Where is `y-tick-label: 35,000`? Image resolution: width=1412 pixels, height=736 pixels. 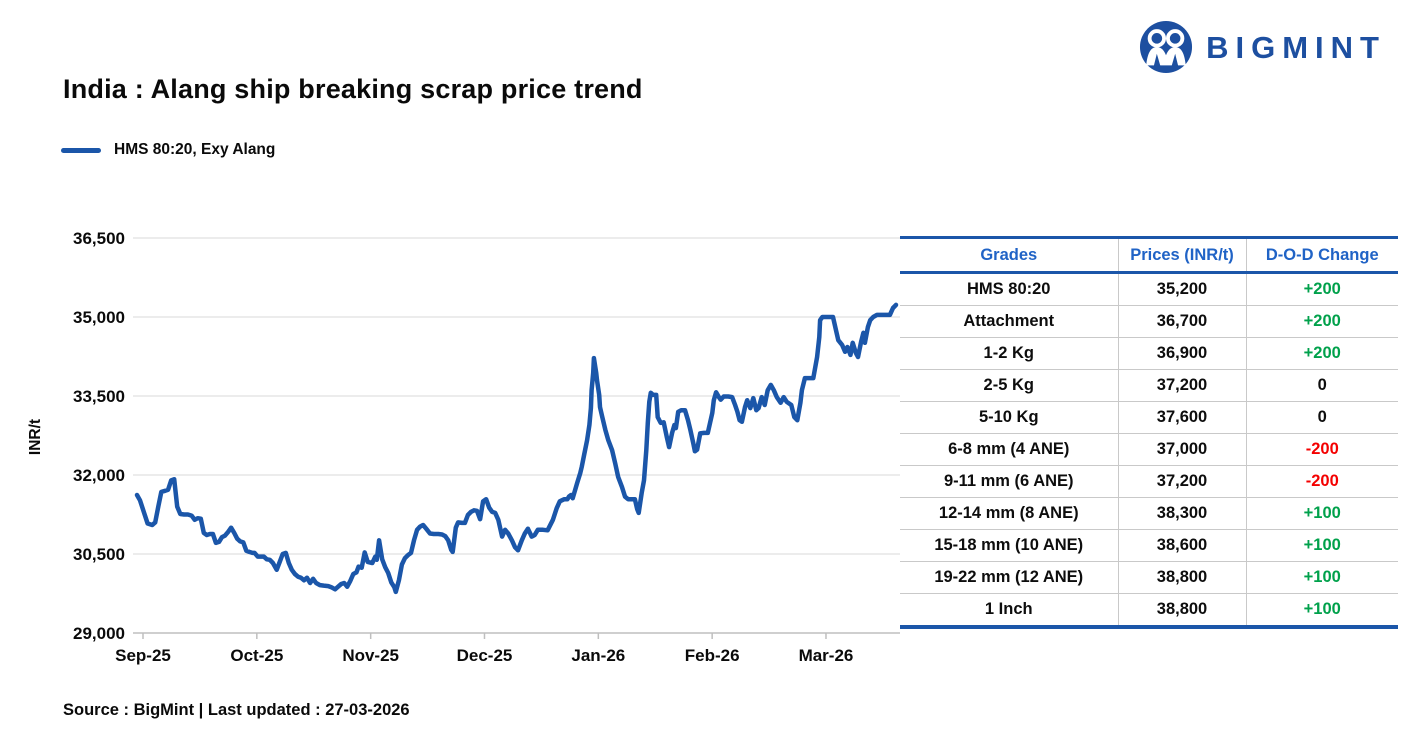 y-tick-label: 35,000 is located at coordinates (99, 317).